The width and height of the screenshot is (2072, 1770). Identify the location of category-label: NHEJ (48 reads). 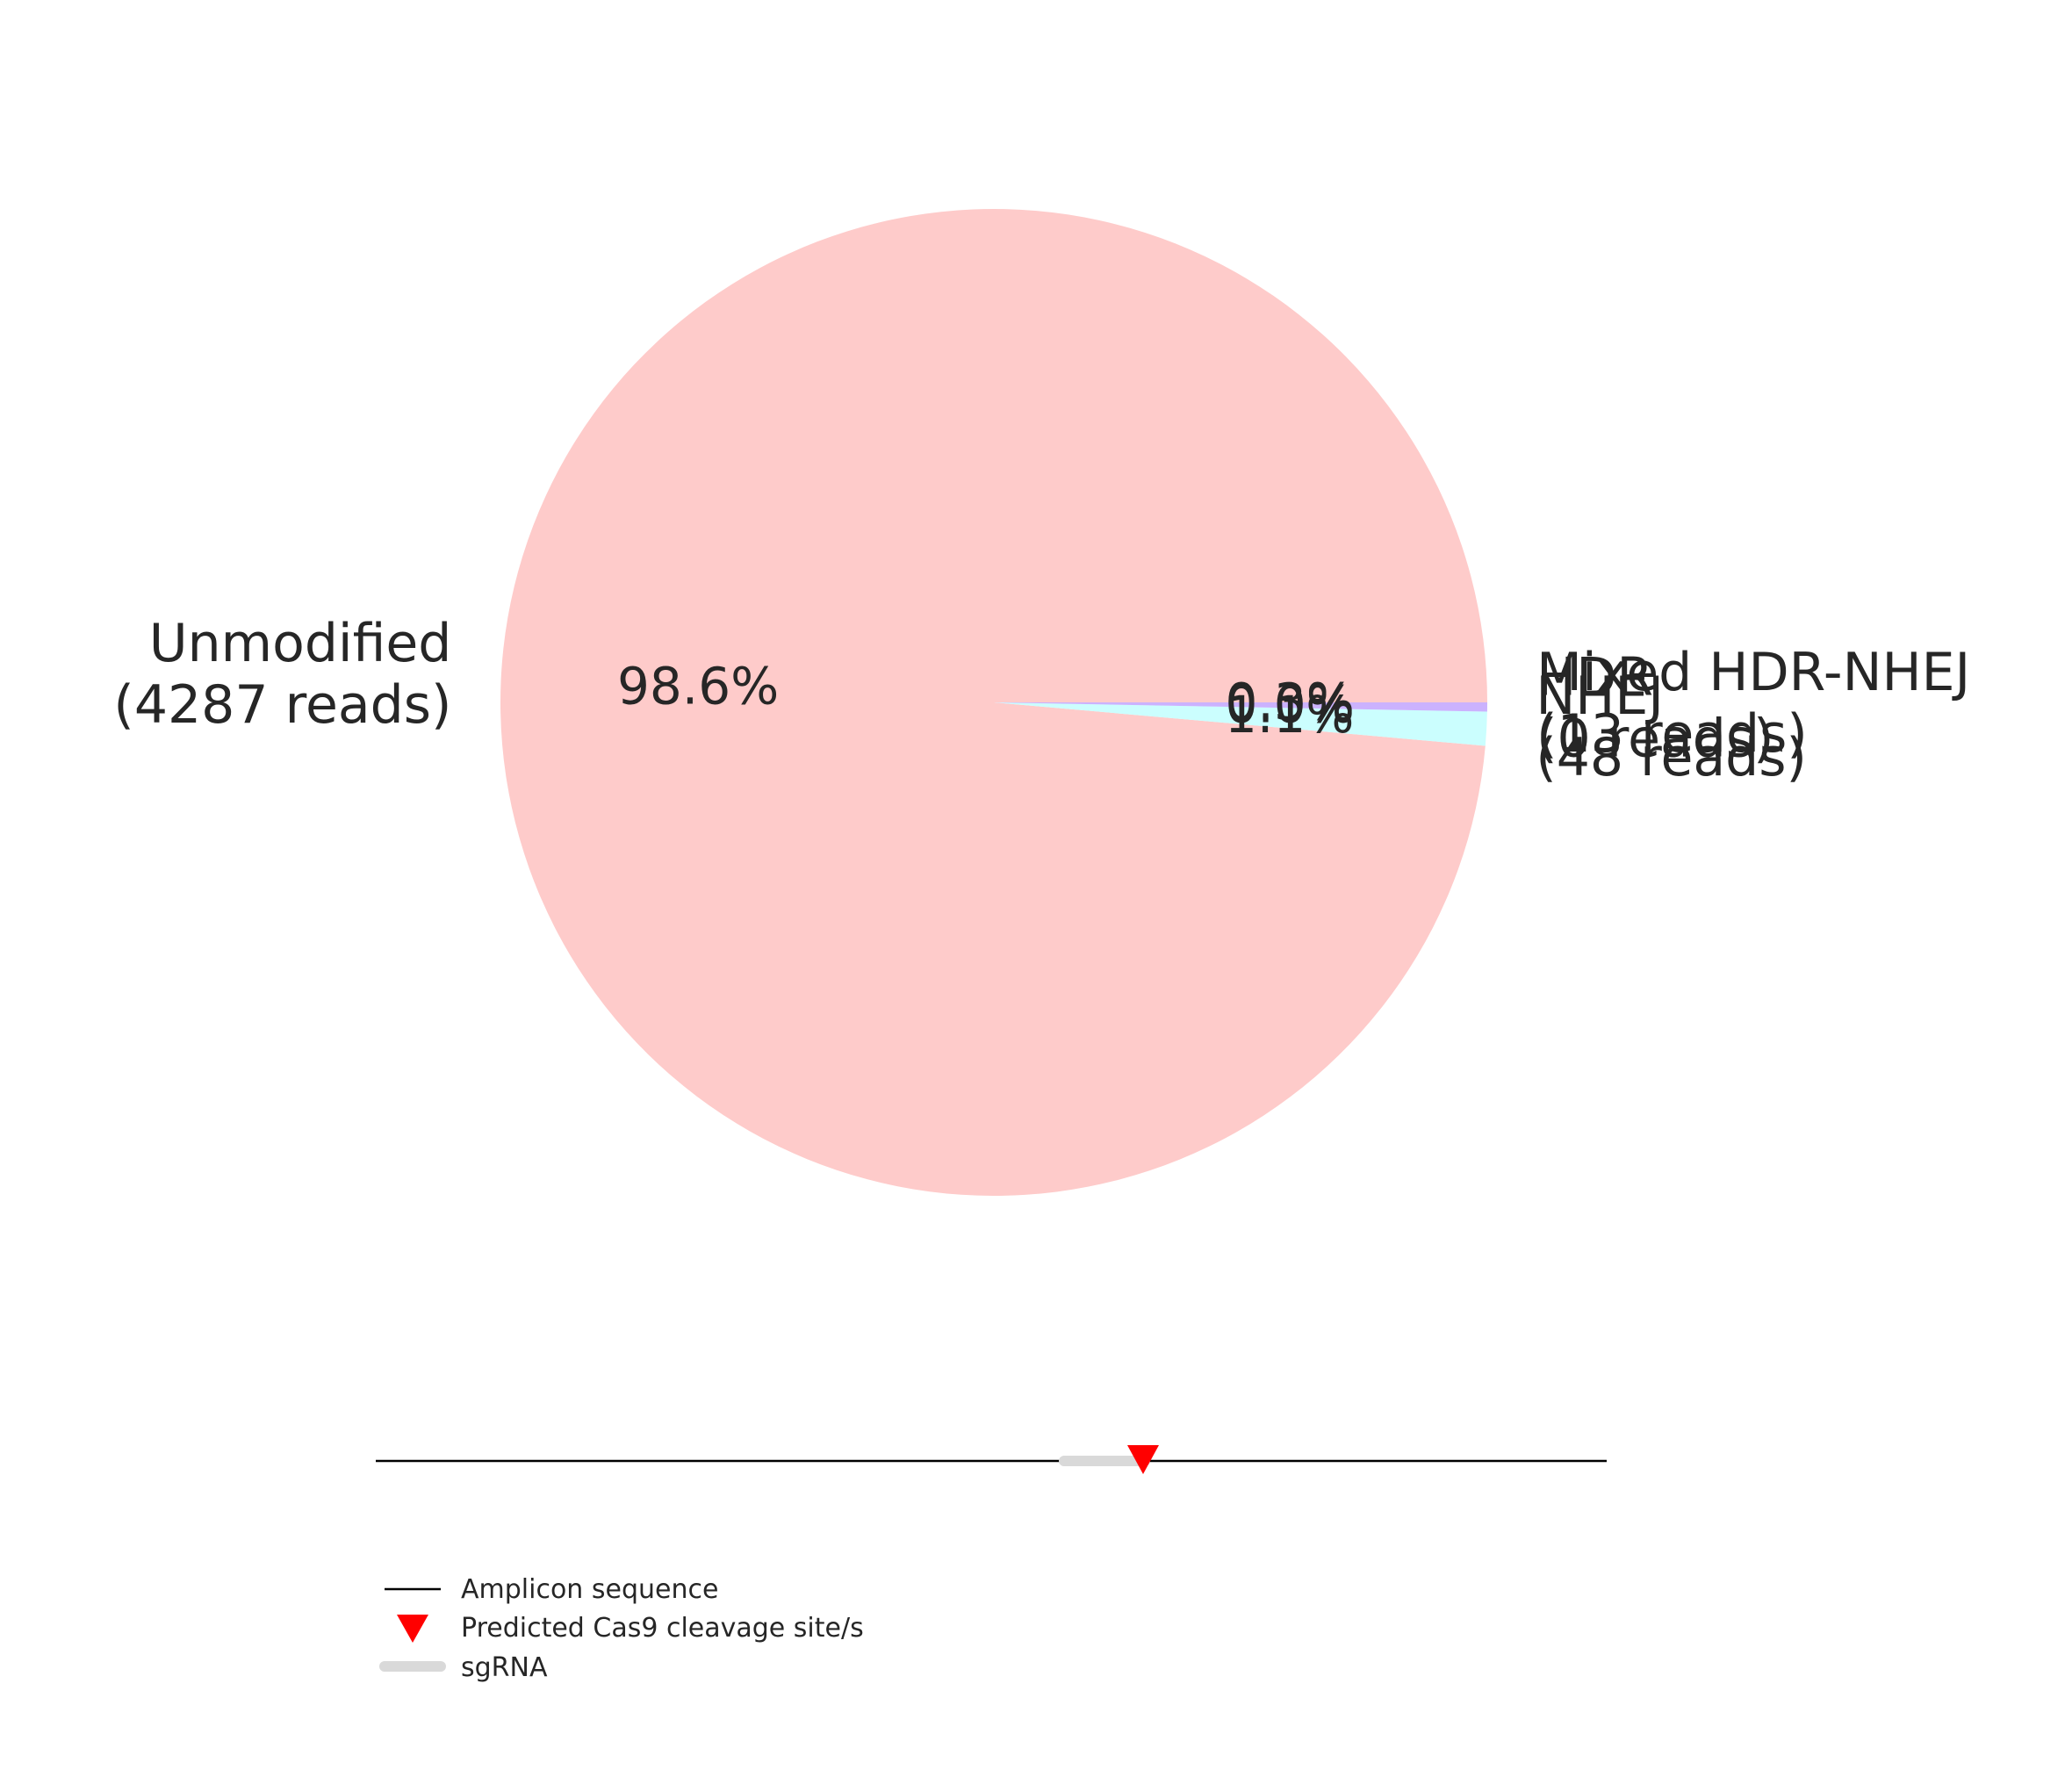
(1671, 727).